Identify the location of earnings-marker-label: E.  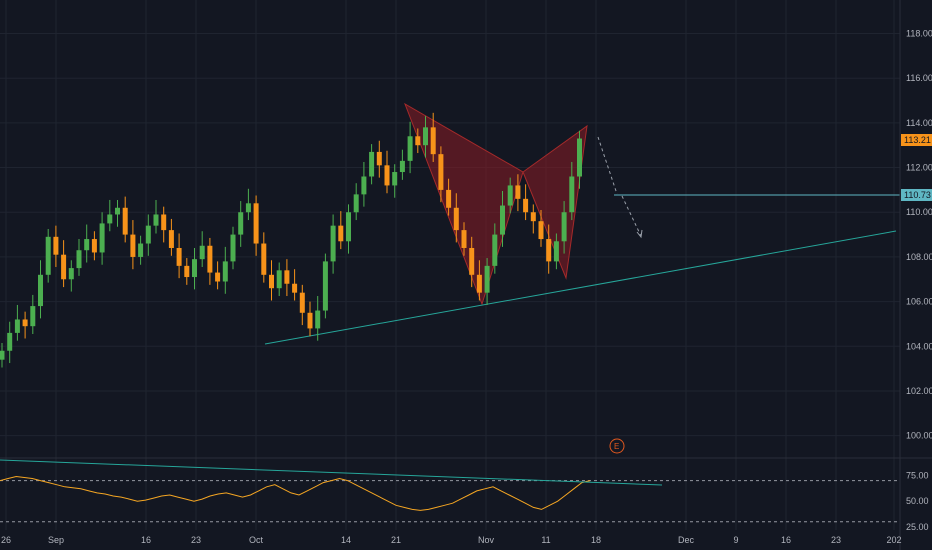
(616, 446).